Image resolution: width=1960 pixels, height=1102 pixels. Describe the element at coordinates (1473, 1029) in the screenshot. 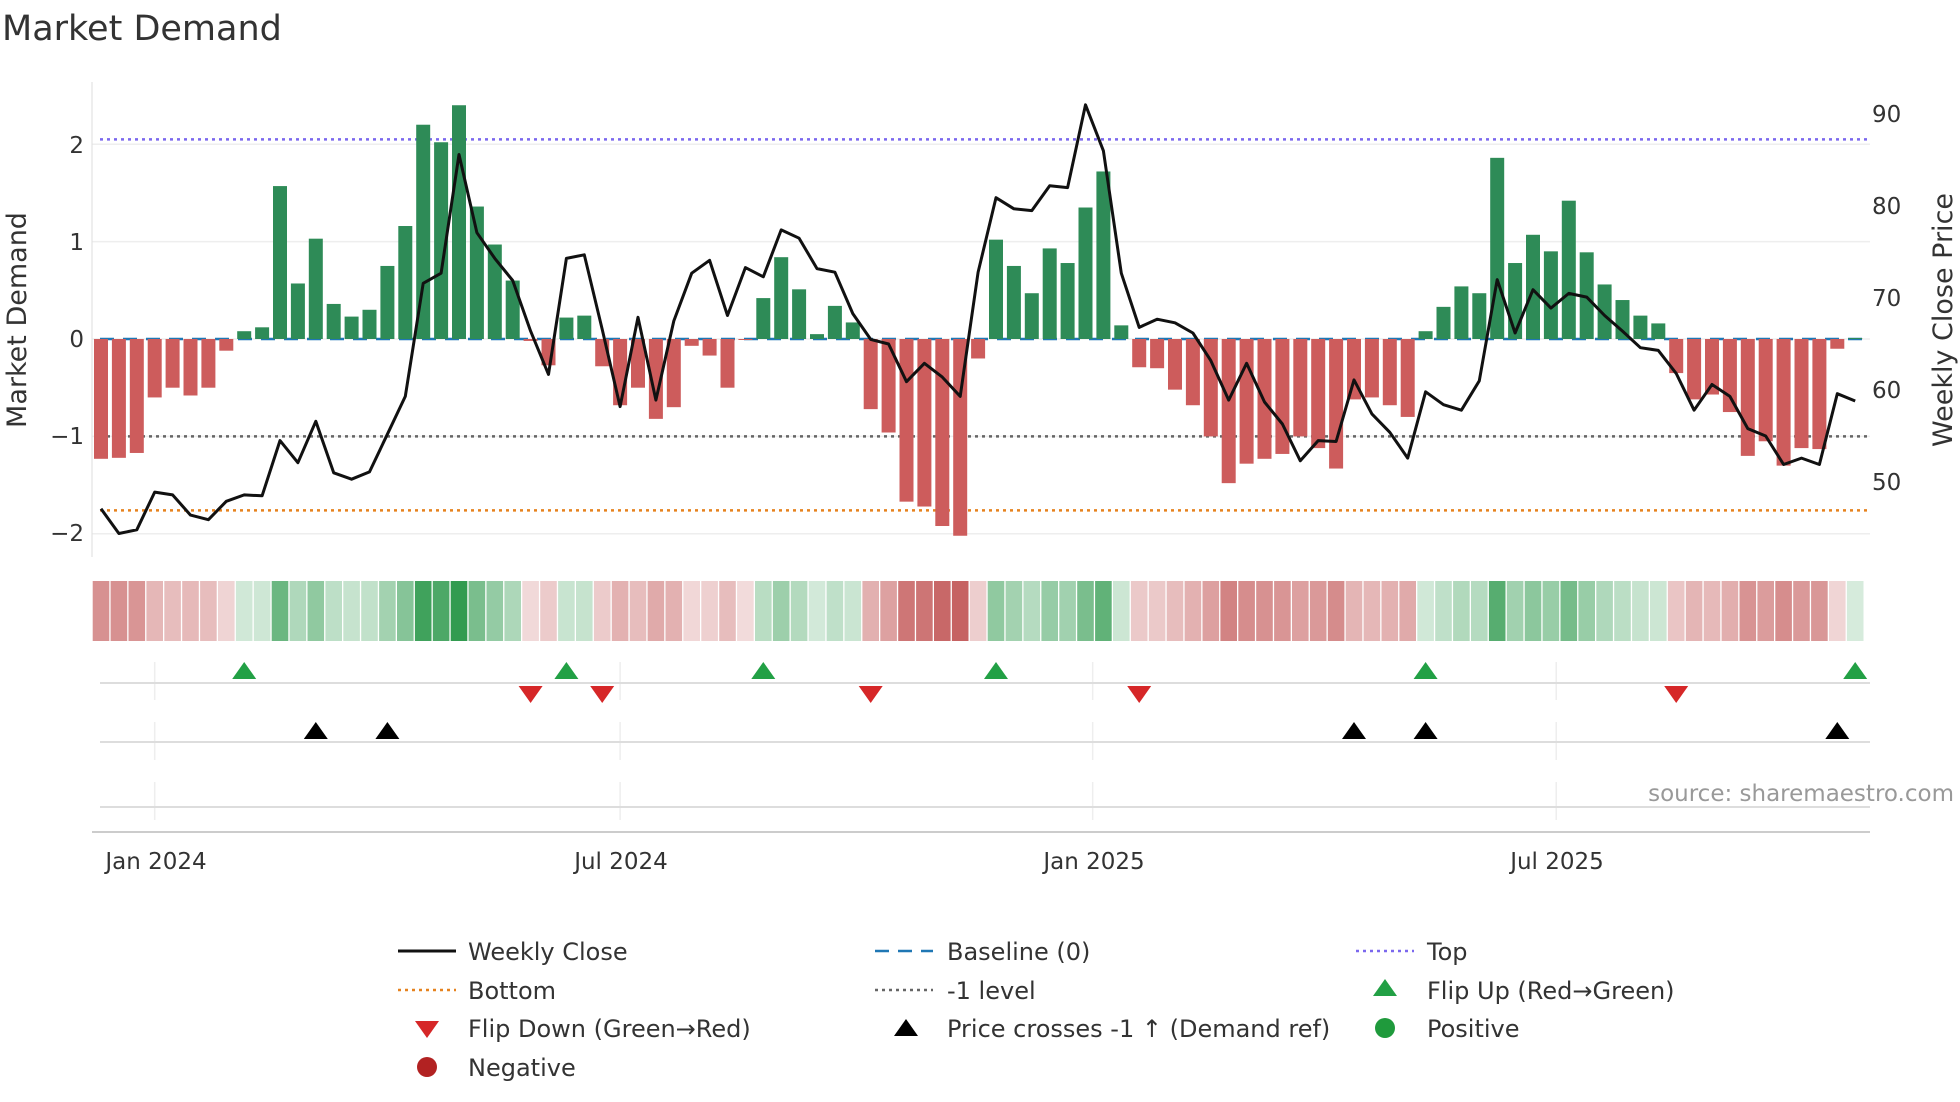

I see `legend-label: Positive` at that location.